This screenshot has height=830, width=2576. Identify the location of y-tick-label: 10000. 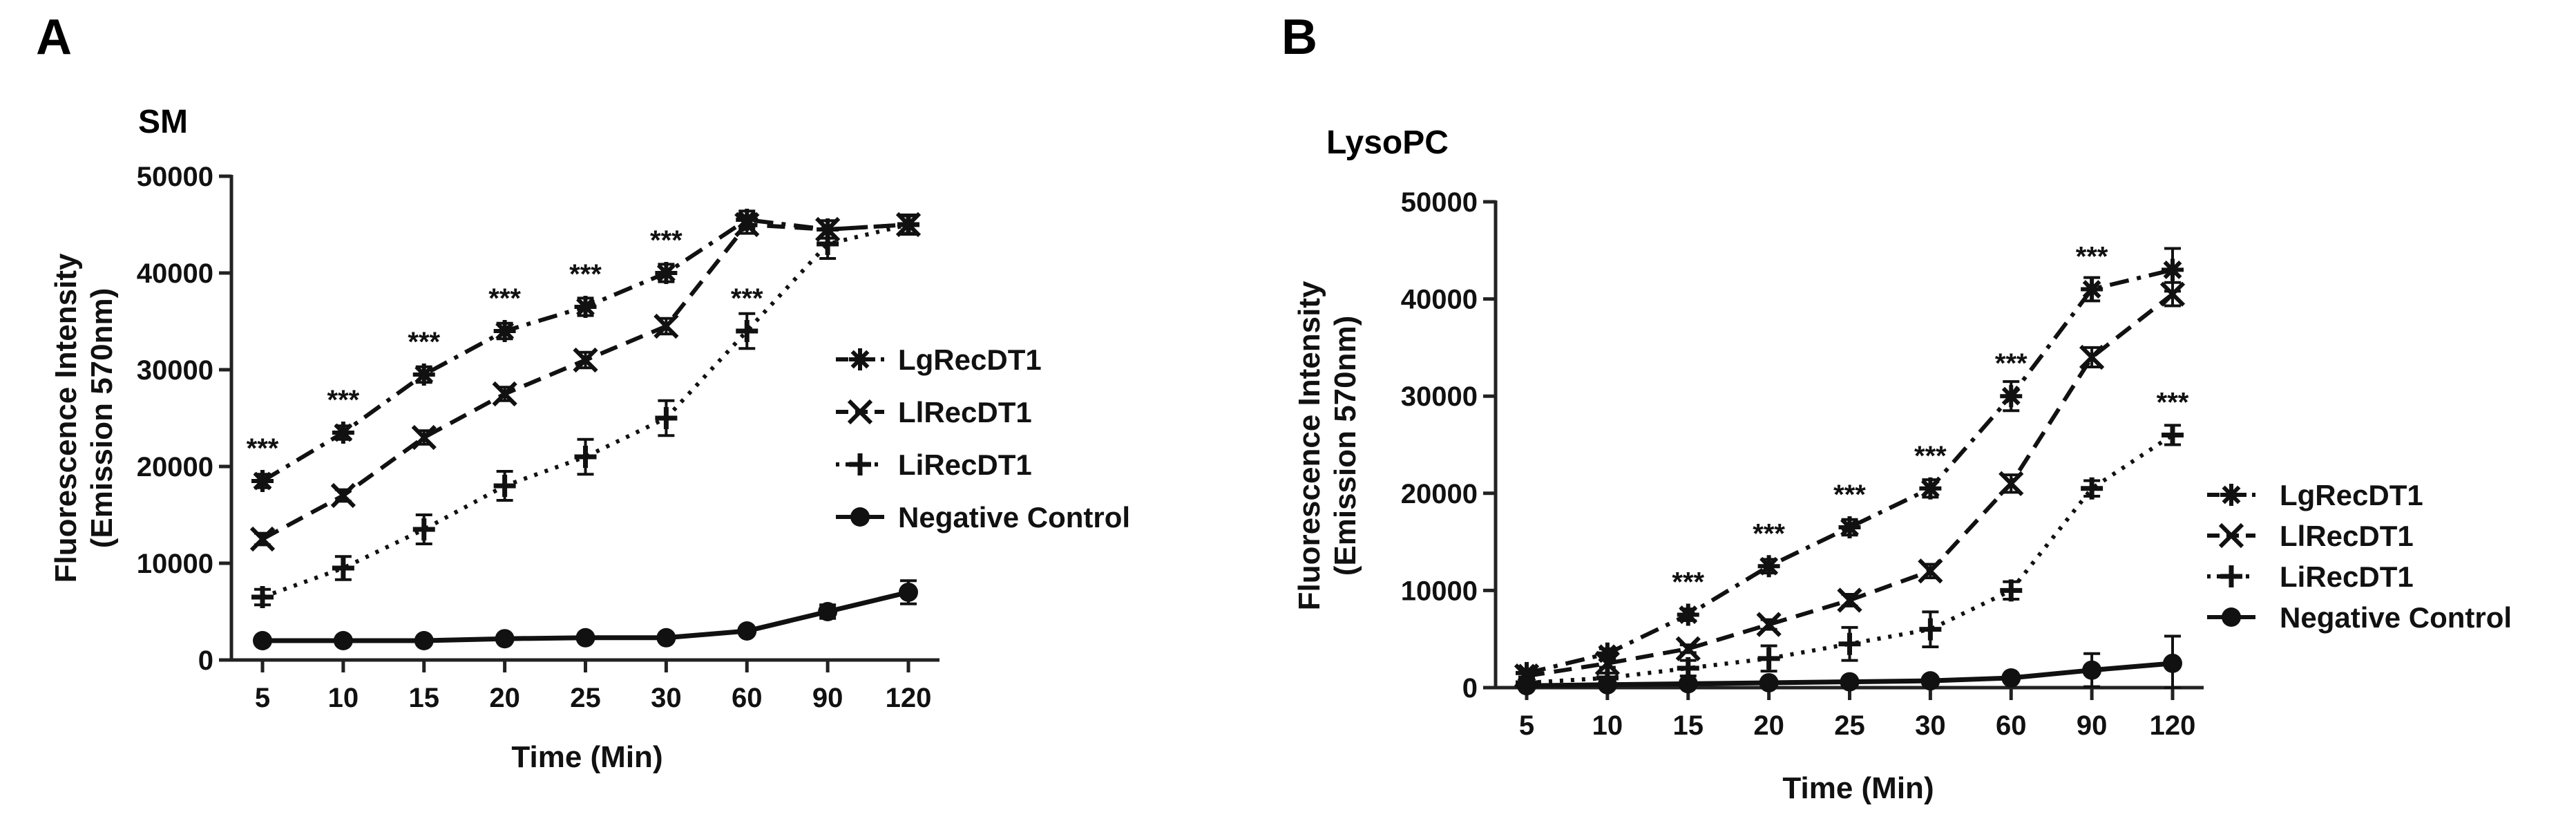
(175, 564).